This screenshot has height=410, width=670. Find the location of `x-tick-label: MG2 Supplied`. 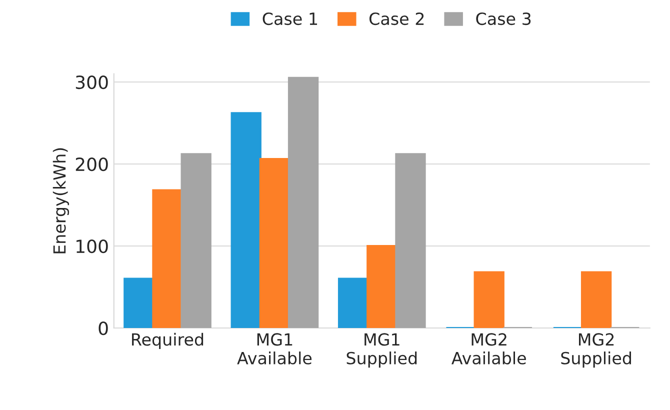

x-tick-label: MG2 Supplied is located at coordinates (596, 350).